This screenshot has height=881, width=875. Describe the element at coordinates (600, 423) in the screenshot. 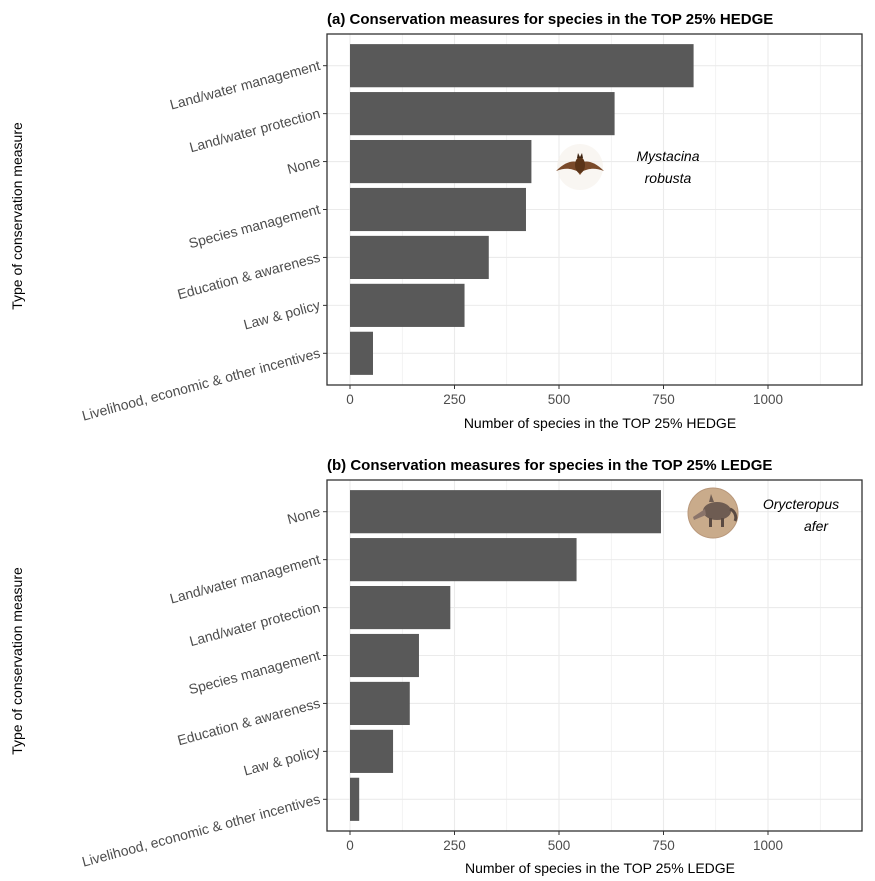

I see `panel-a-x-axis-title: Number of species in the TOP 25% HEDGE` at that location.